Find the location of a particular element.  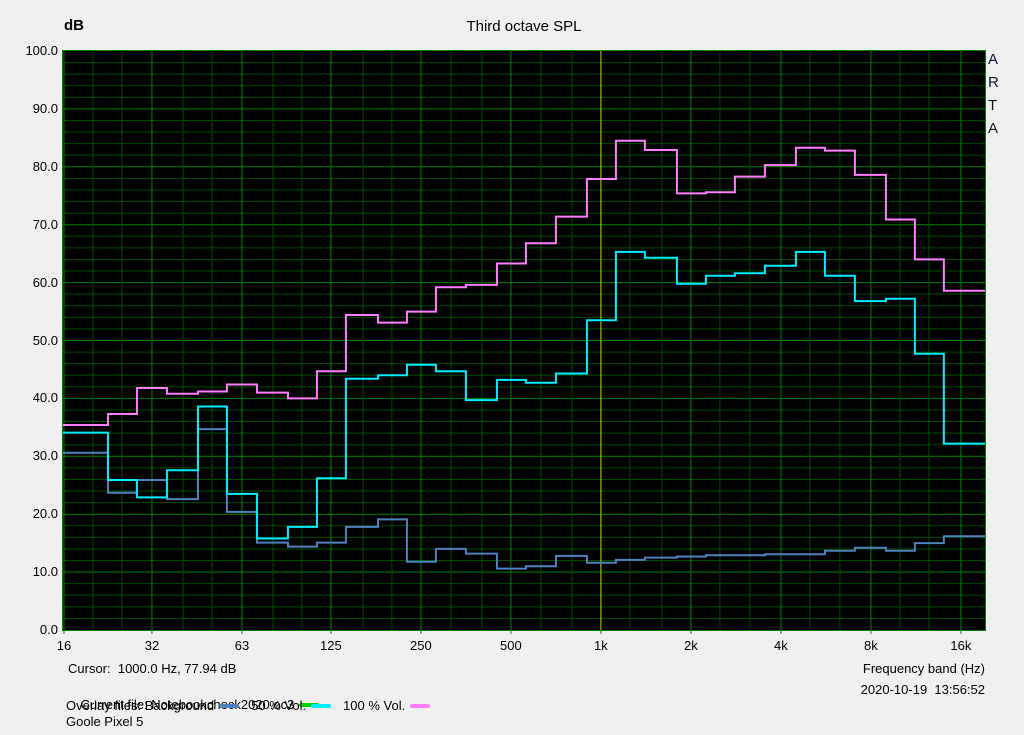

y-tick-label: 50.0 is located at coordinates (45, 340).